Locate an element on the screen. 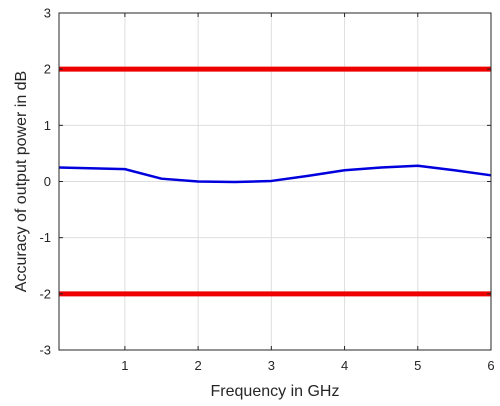 The height and width of the screenshot is (406, 500). x-tick-label: 6 is located at coordinates (490, 365).